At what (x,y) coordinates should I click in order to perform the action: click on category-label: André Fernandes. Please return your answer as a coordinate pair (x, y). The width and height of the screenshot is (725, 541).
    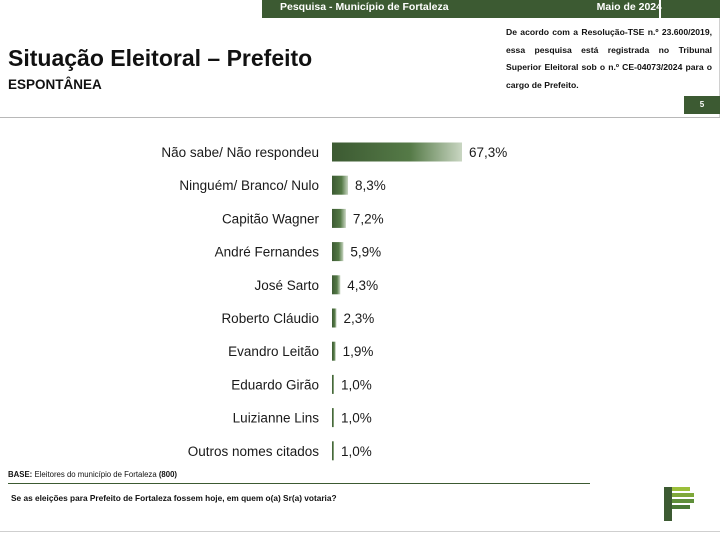
    Looking at the image, I should click on (267, 252).